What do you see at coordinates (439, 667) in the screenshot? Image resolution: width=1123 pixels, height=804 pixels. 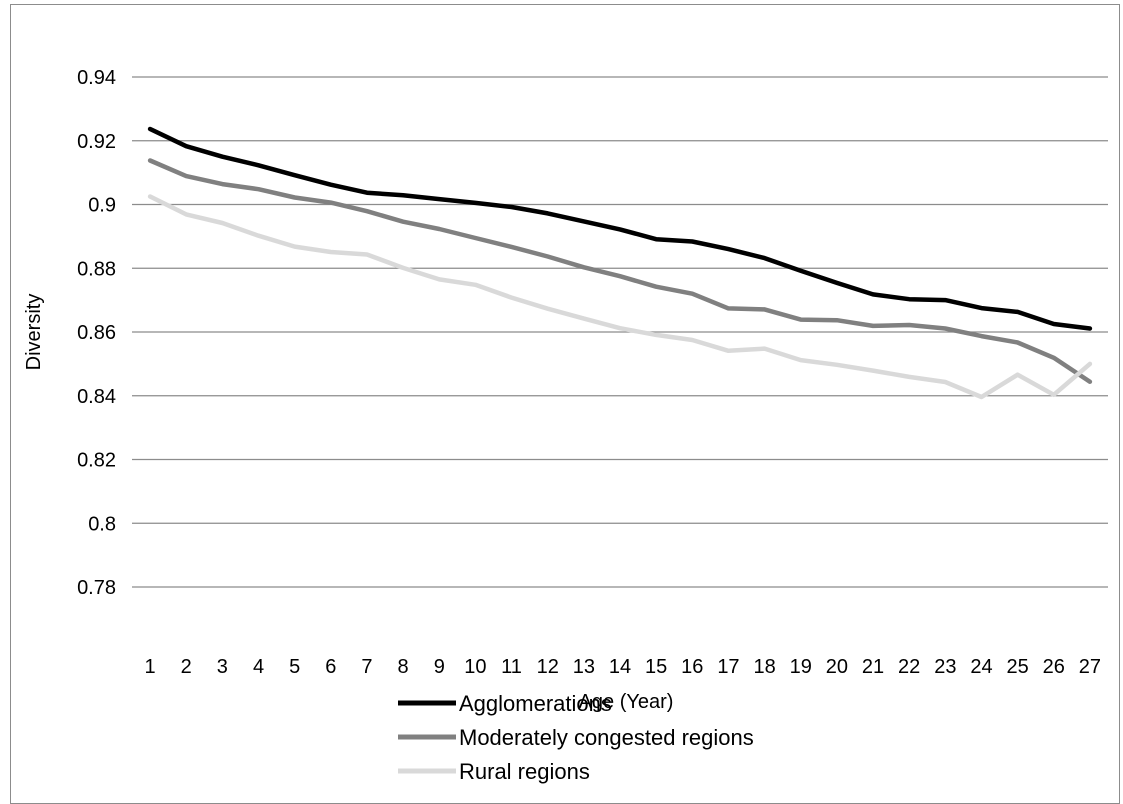 I see `x-tick-label: 9` at bounding box center [439, 667].